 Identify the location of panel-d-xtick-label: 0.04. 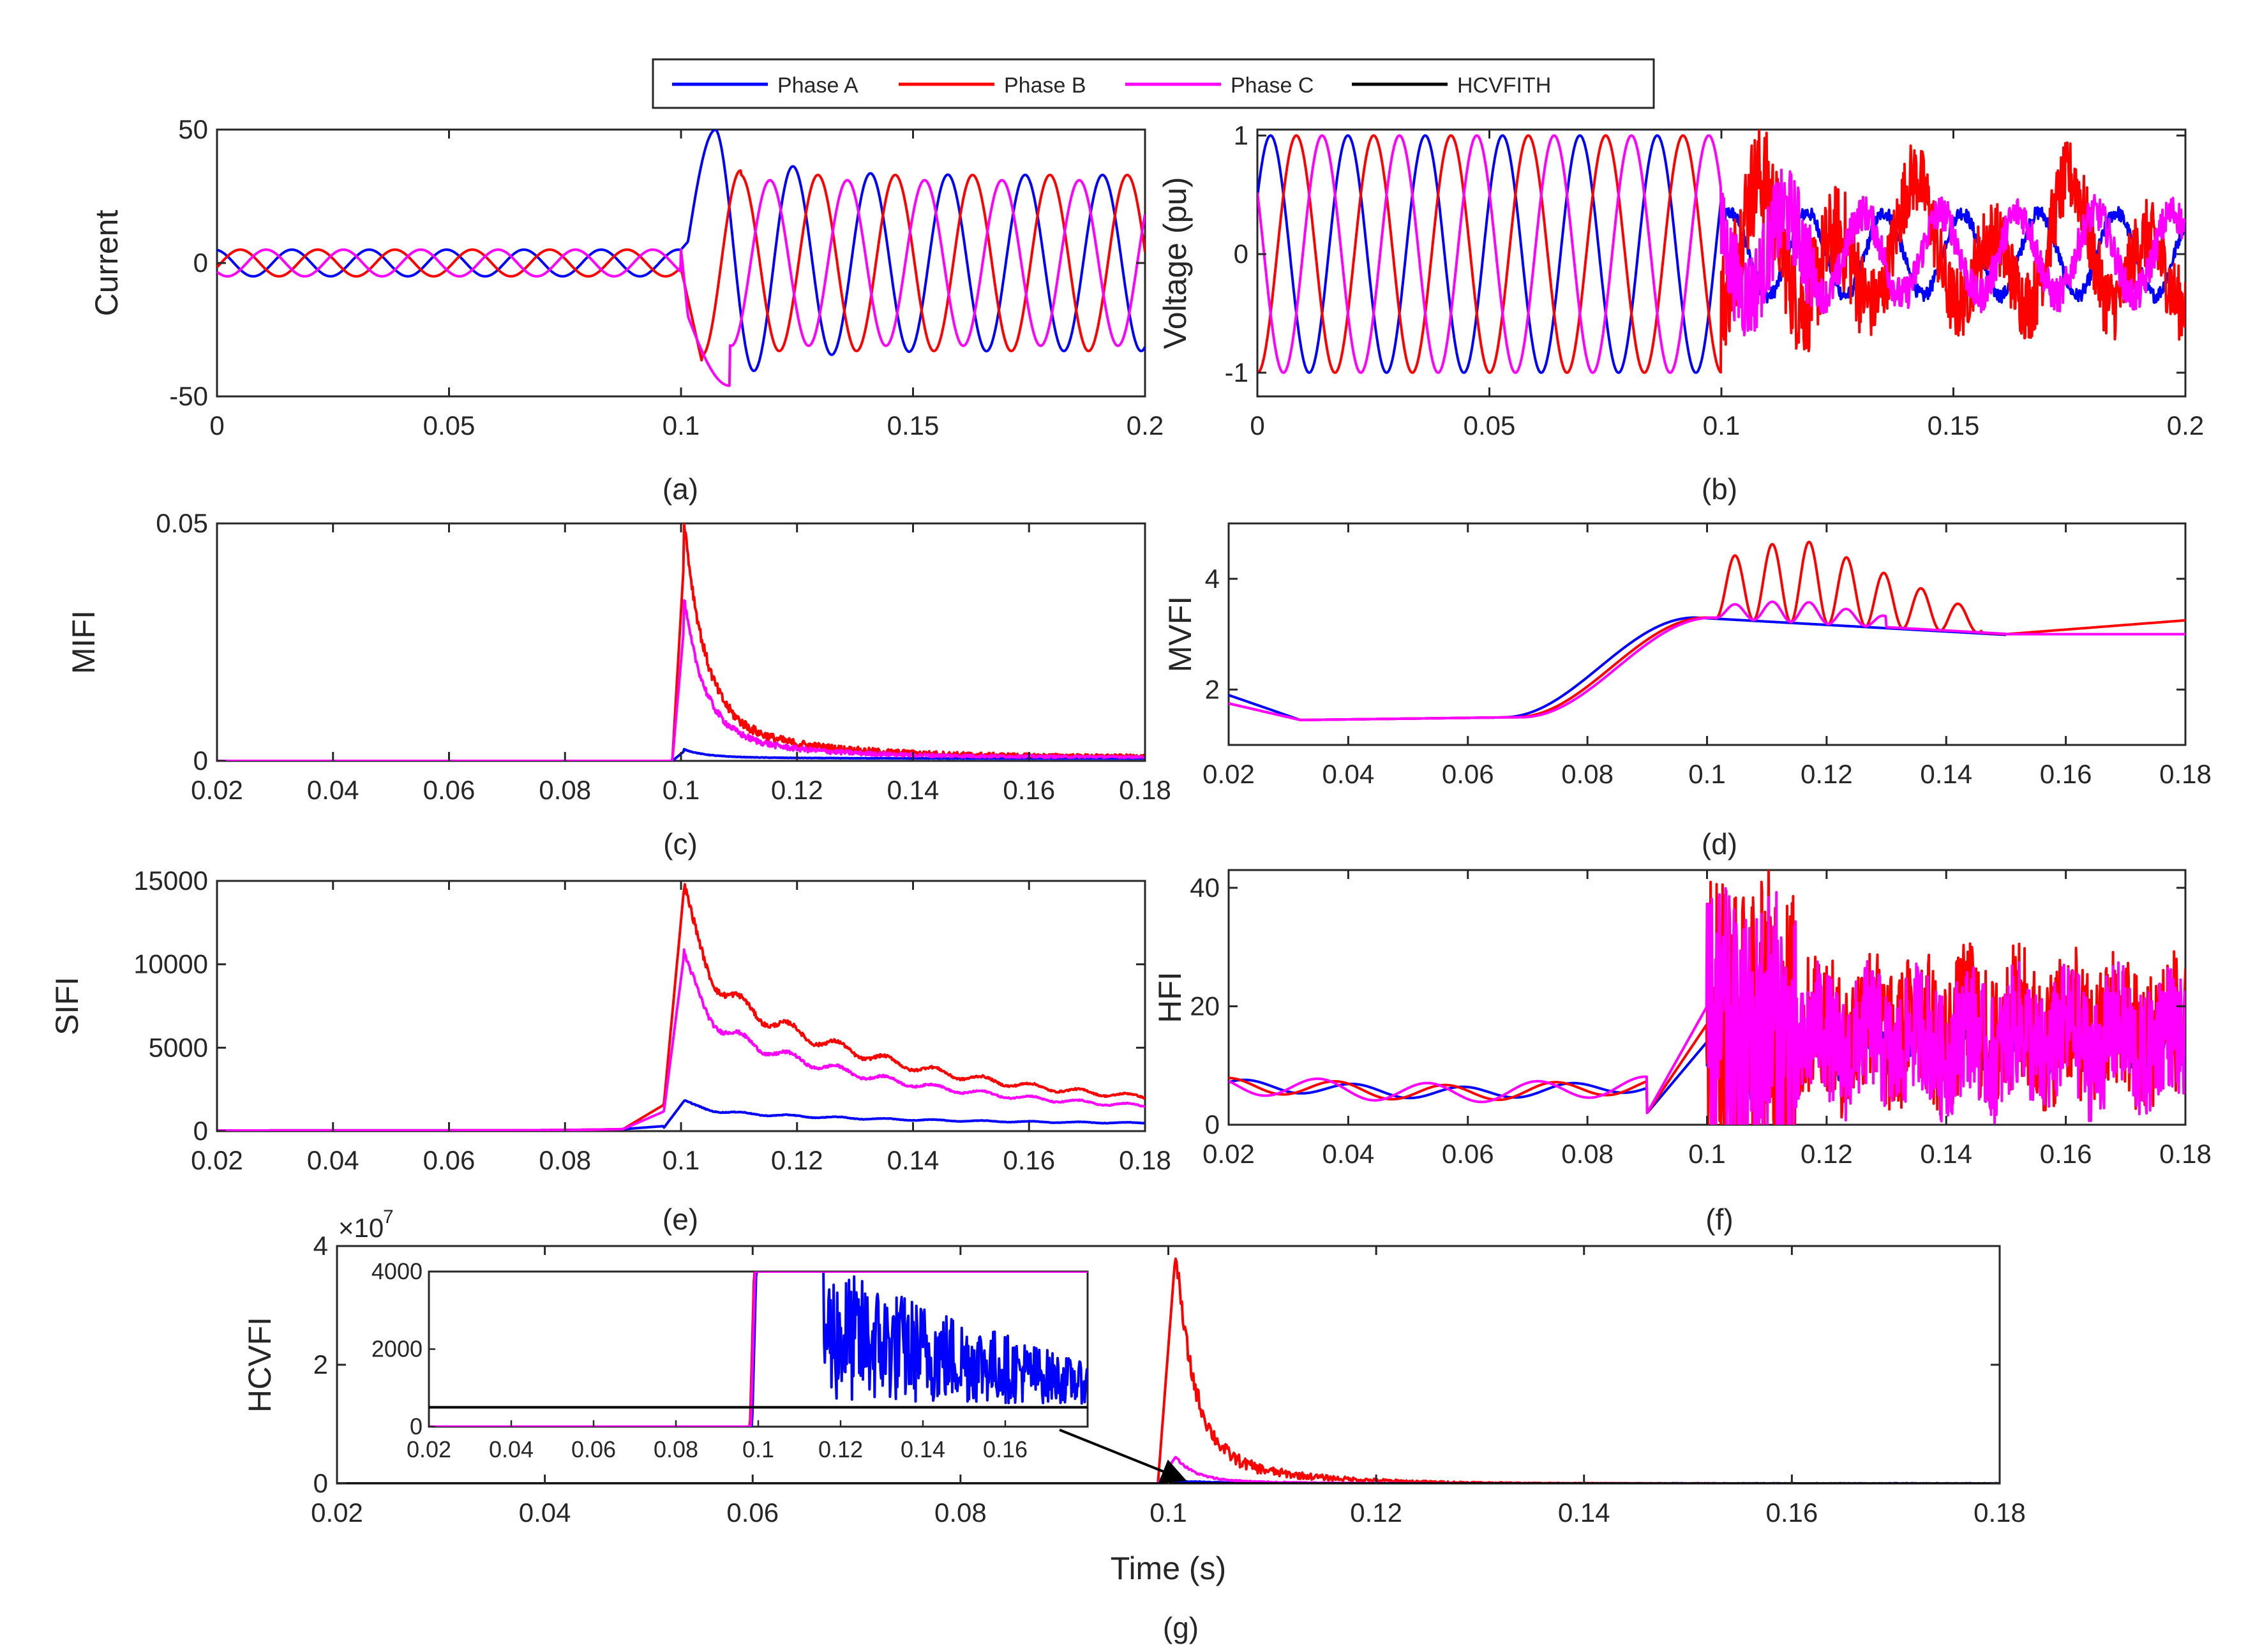
(1348, 774).